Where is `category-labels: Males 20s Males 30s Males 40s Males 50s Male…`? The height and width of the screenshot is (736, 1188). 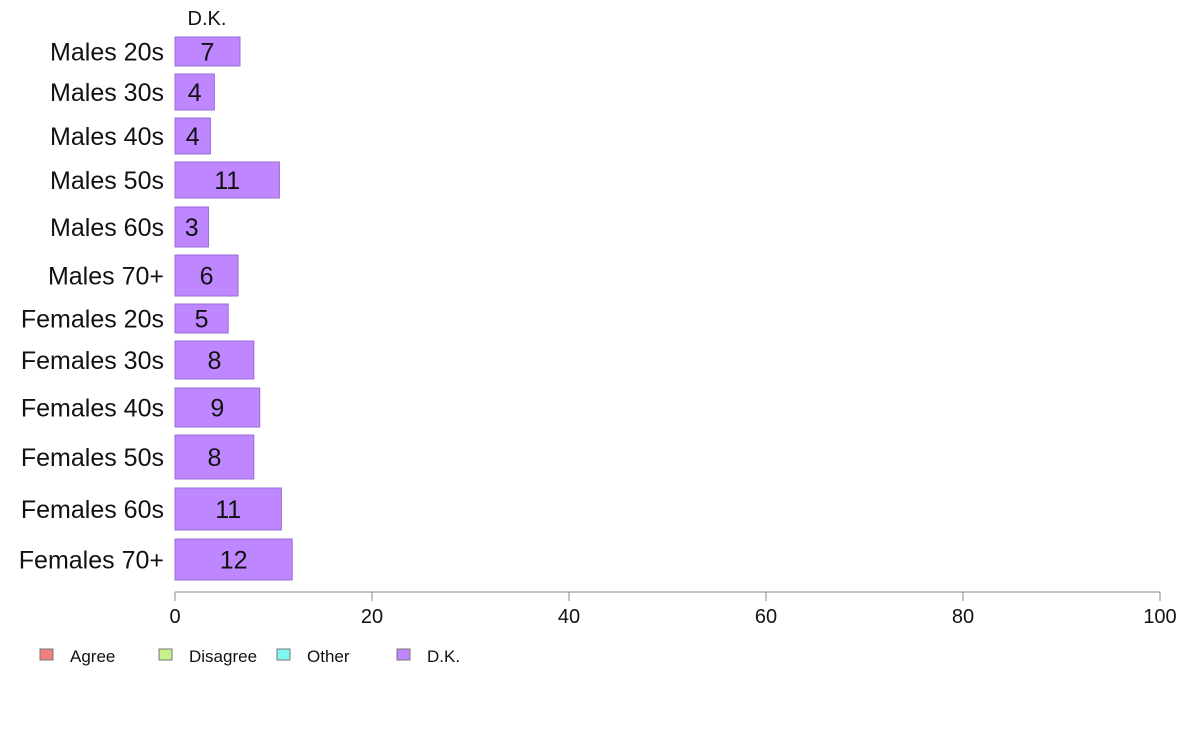 category-labels: Males 20s Males 30s Males 40s Males 50s Male… is located at coordinates (91, 307).